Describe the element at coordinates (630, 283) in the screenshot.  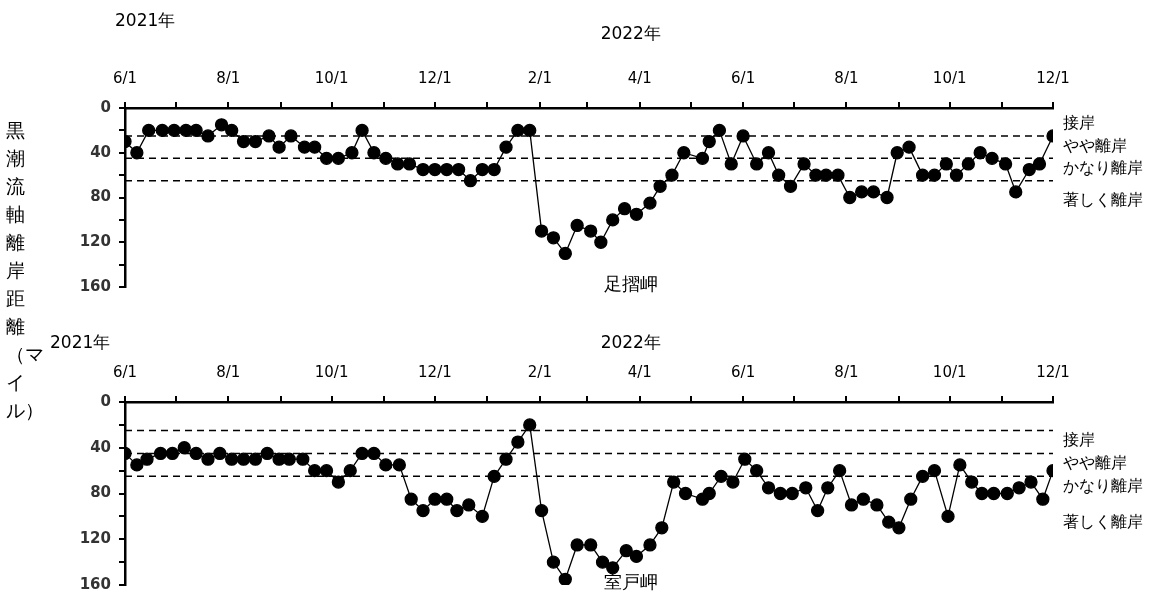
I see `text: 足摺岬` at that location.